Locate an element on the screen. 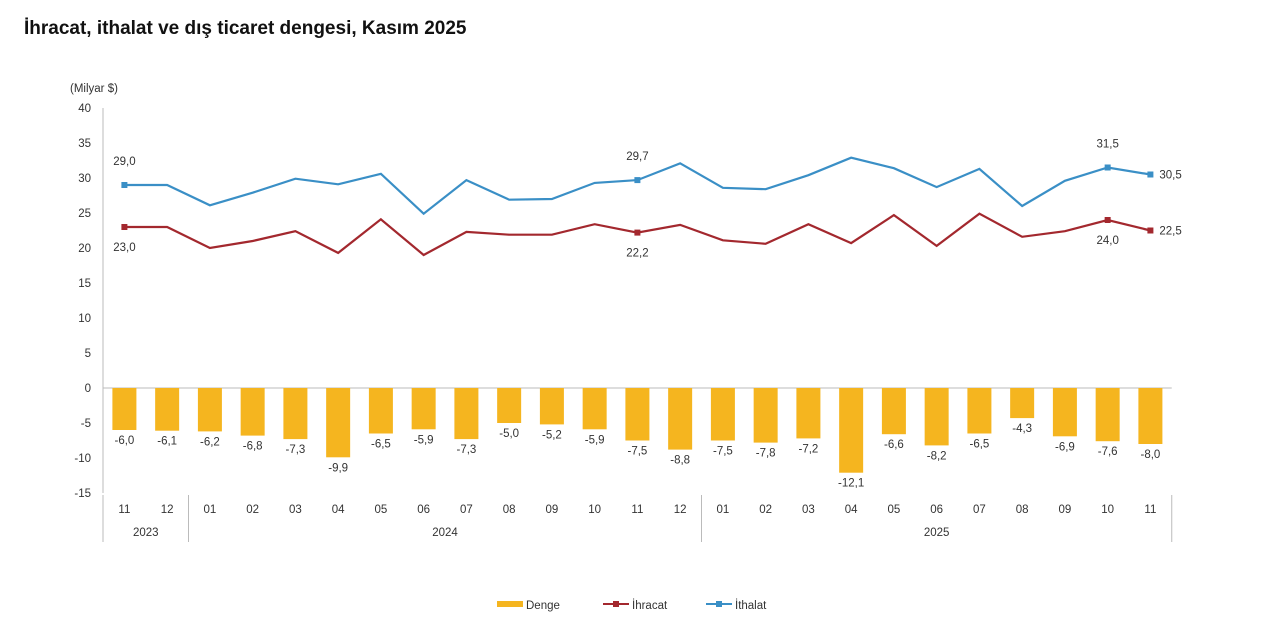 This screenshot has width=1280, height=634. x-tick-label: 08 is located at coordinates (1022, 510).